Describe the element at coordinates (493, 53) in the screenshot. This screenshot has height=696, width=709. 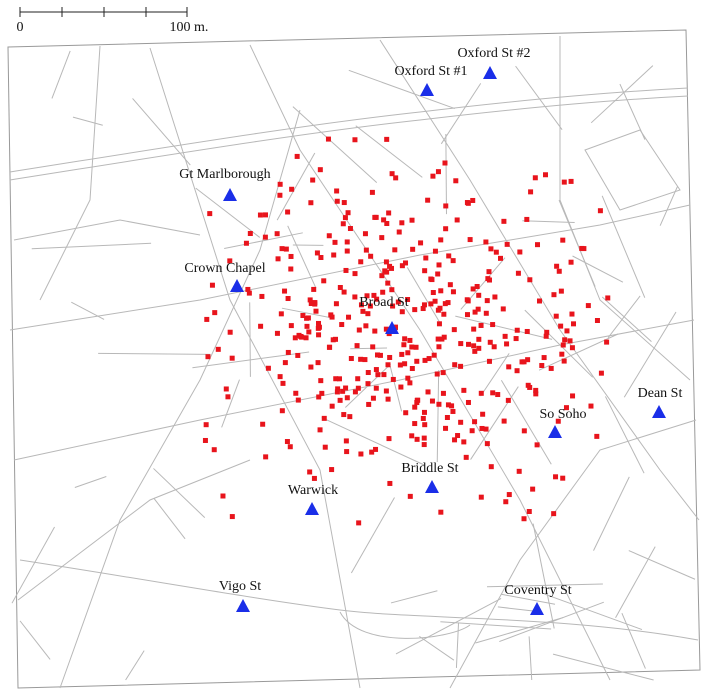
I see `pump-label: Oxford St #2` at that location.